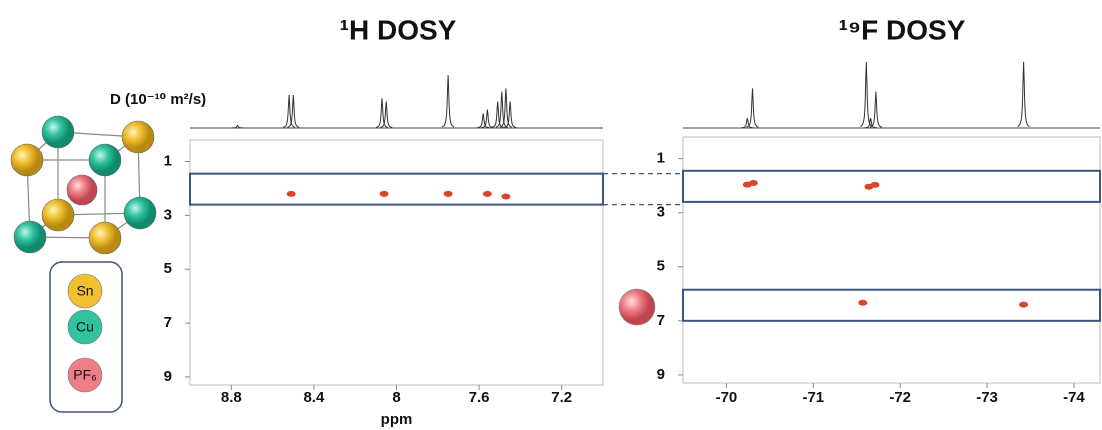 The image size is (1102, 430). What do you see at coordinates (987, 397) in the screenshot?
I see `x-tick-label: -73` at bounding box center [987, 397].